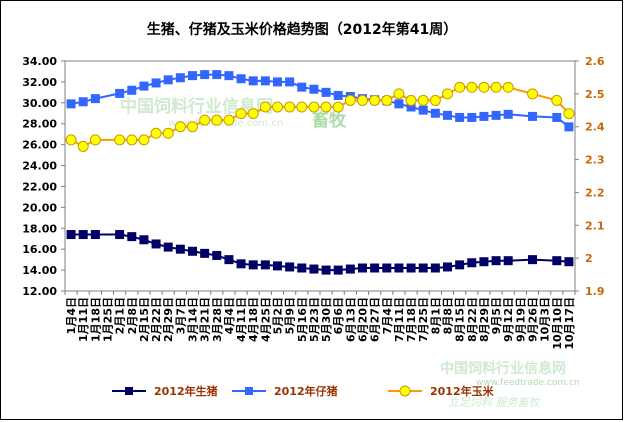 The height and width of the screenshot is (422, 625). I want to click on x-tick-label: 5月2日, so click(278, 315).